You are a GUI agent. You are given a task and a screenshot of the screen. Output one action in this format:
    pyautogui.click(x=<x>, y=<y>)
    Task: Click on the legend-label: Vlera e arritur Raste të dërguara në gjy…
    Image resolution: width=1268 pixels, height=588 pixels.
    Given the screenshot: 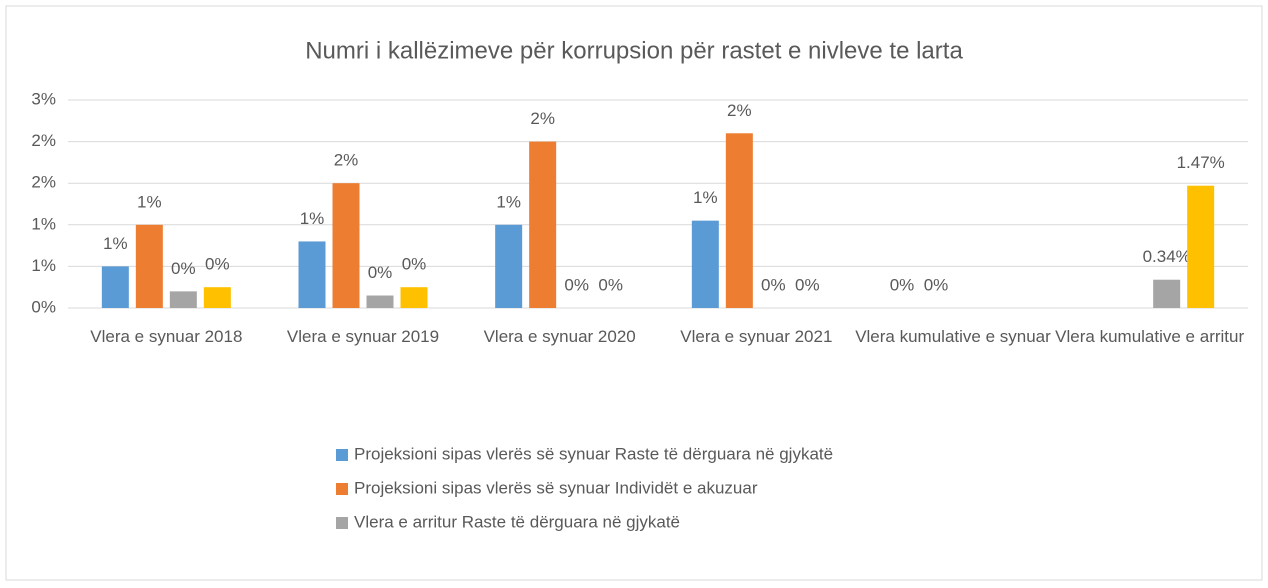 What is the action you would take?
    pyautogui.click(x=517, y=521)
    